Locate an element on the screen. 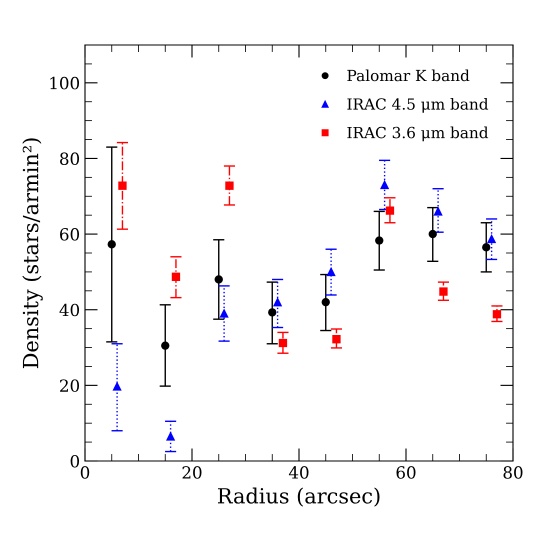 This screenshot has height=545, width=545. x-axis-title: Radius (arcsec) is located at coordinates (299, 497).